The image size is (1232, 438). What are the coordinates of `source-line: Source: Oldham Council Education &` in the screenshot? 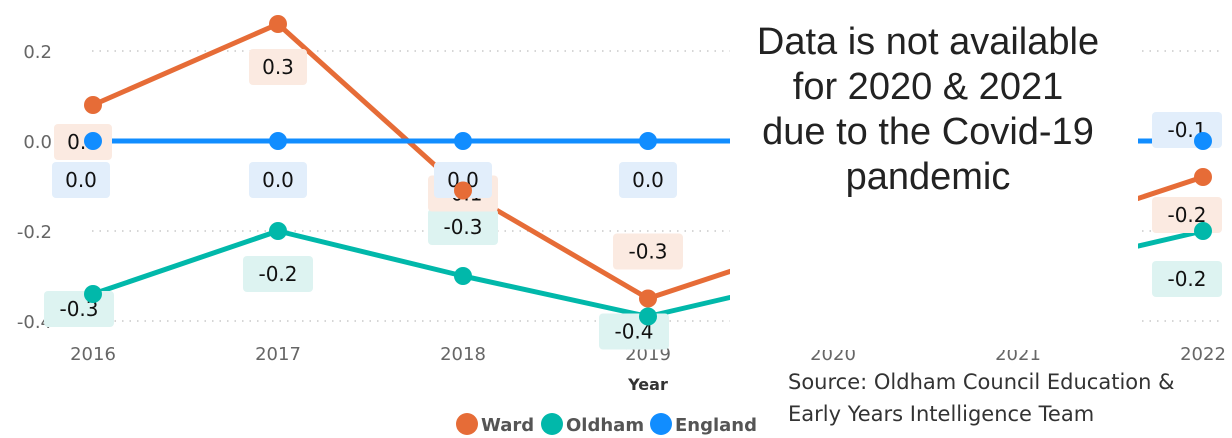 It's located at (981, 382).